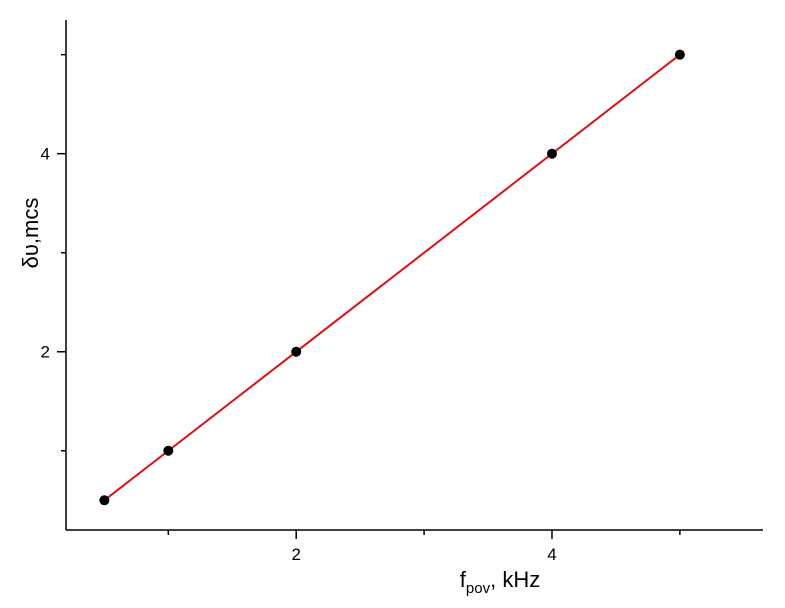  Describe the element at coordinates (30, 233) in the screenshot. I see `y-axis-label: δυ,mcs` at that location.